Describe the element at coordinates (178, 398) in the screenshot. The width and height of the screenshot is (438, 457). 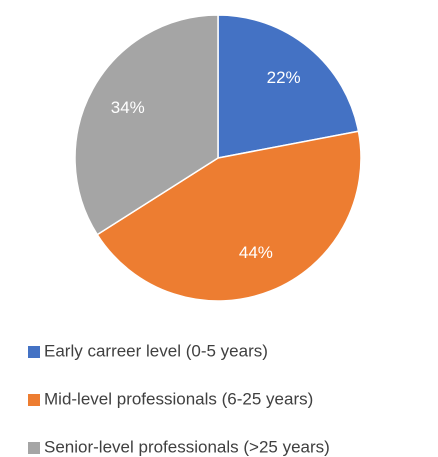
I see `legend-label: Mid-level professionals (6-25 years)` at that location.